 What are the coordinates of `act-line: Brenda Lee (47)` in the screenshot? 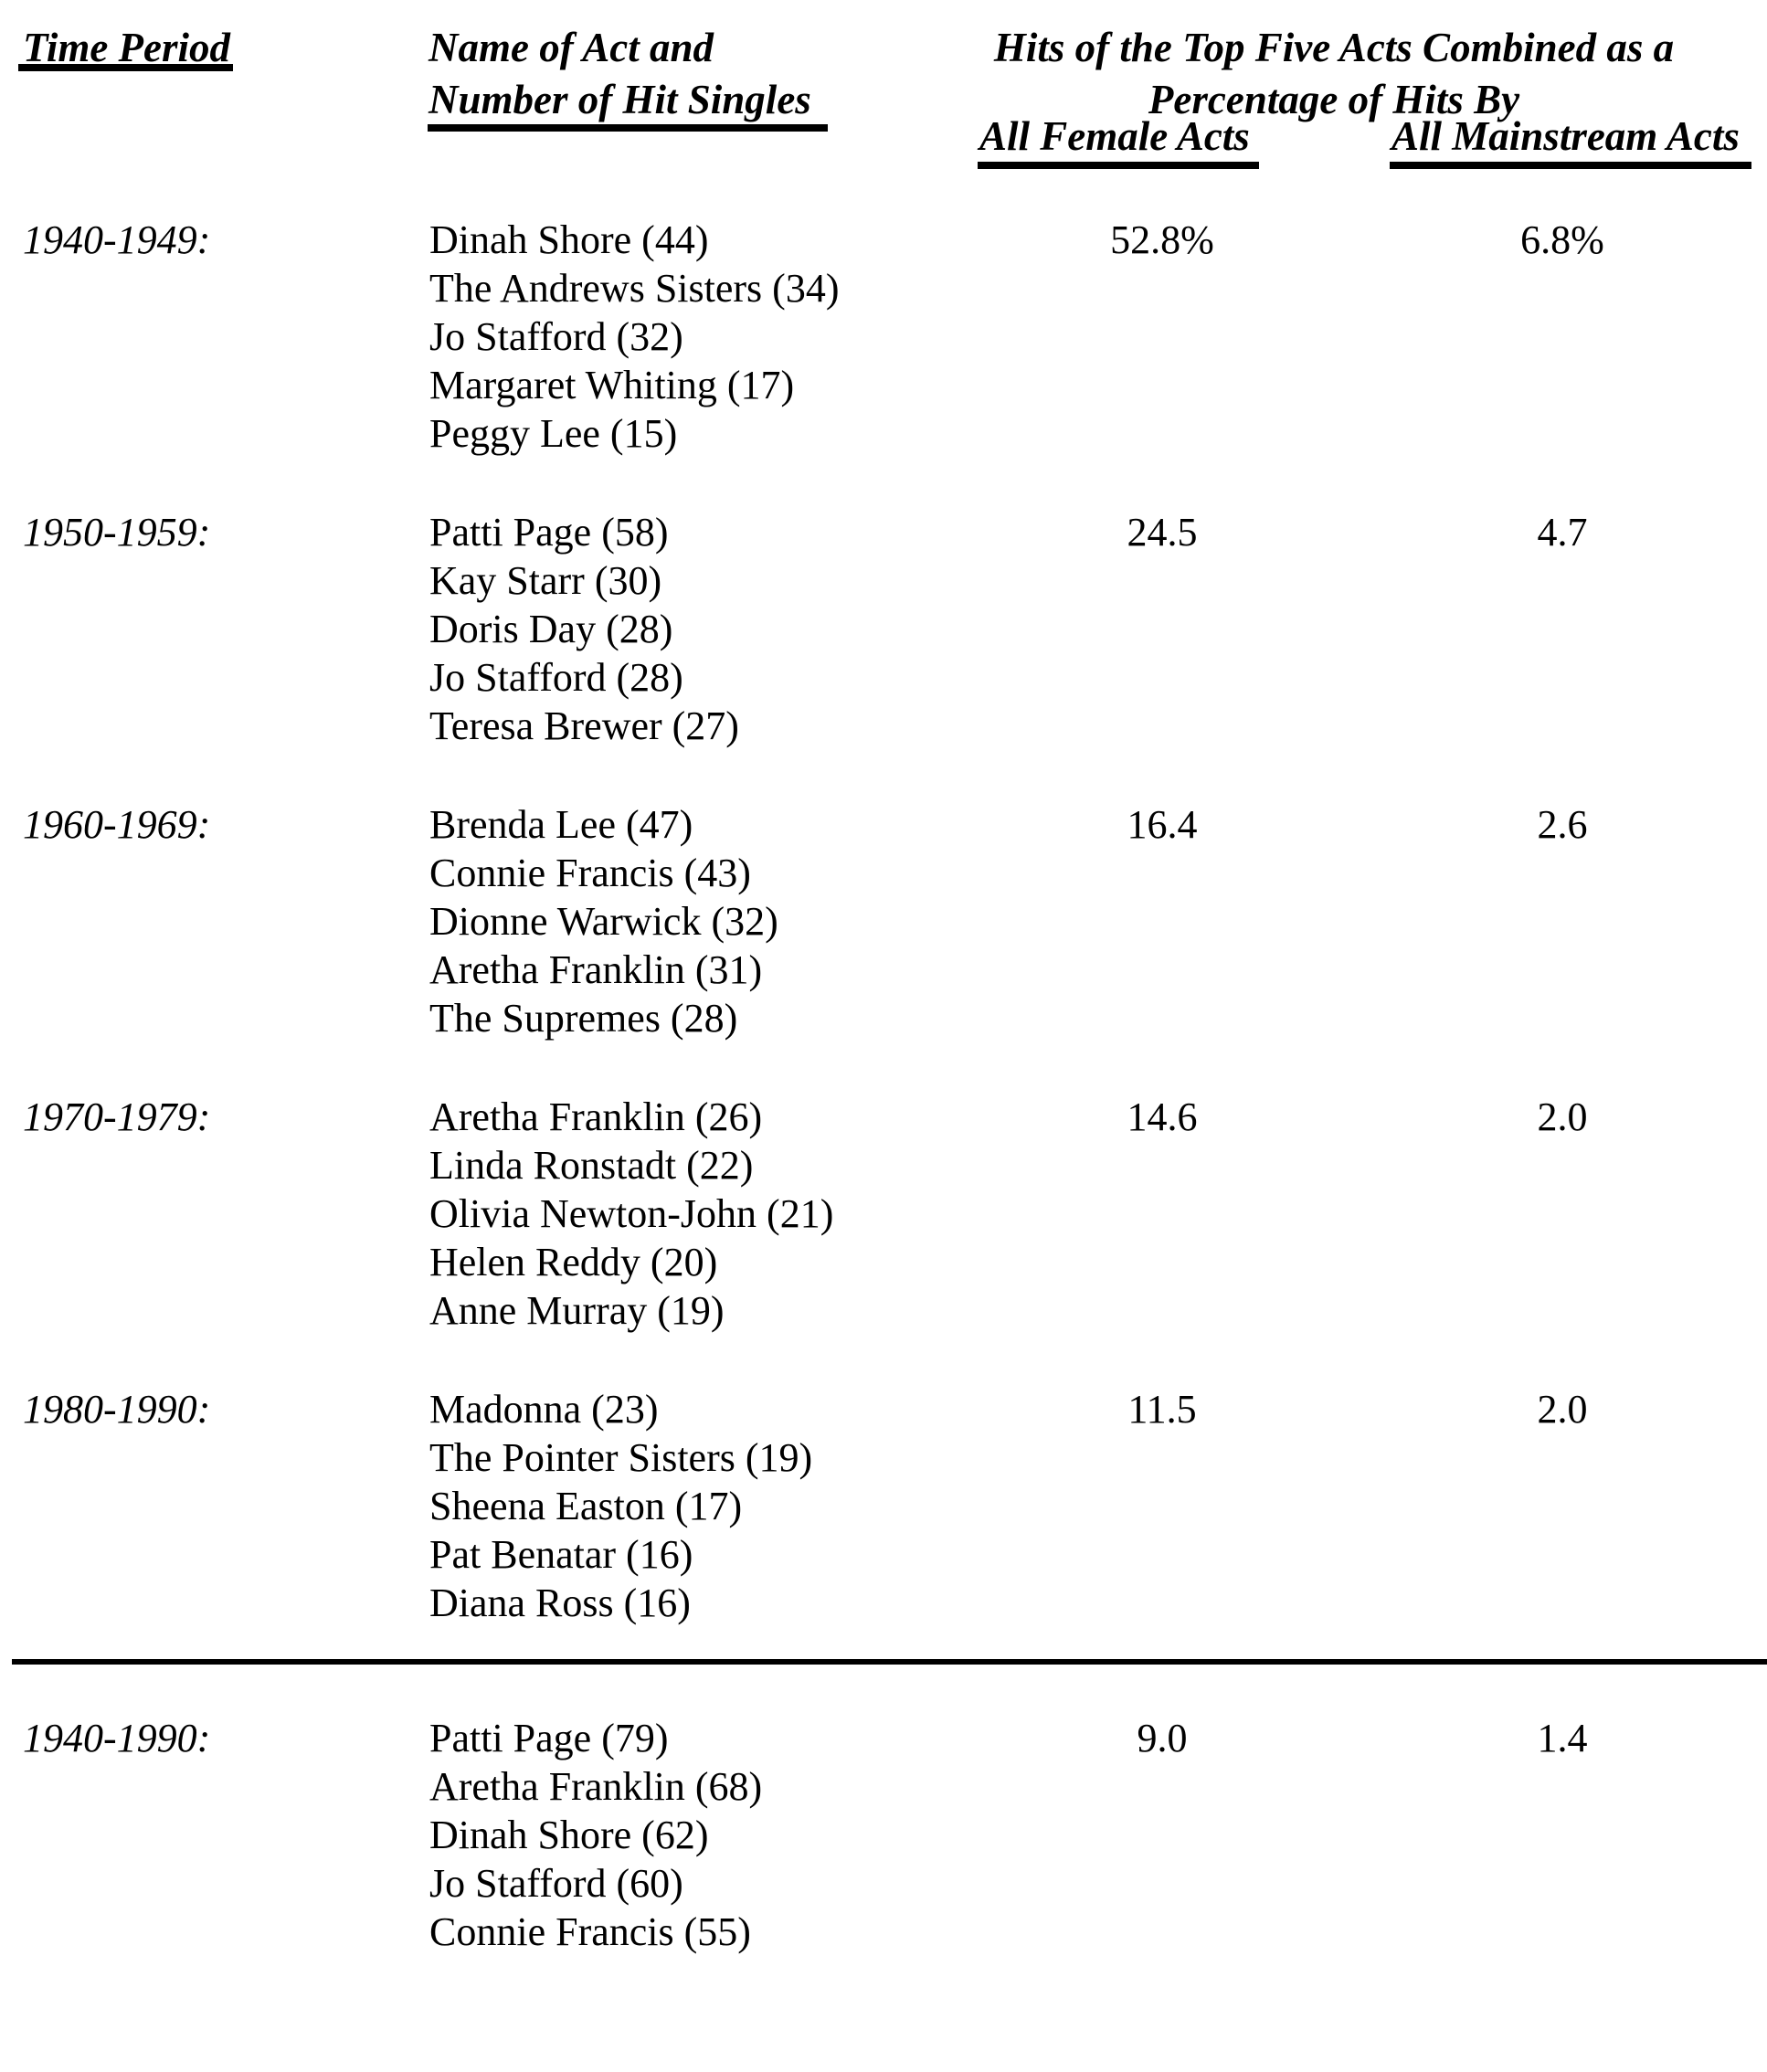 It's located at (561, 824).